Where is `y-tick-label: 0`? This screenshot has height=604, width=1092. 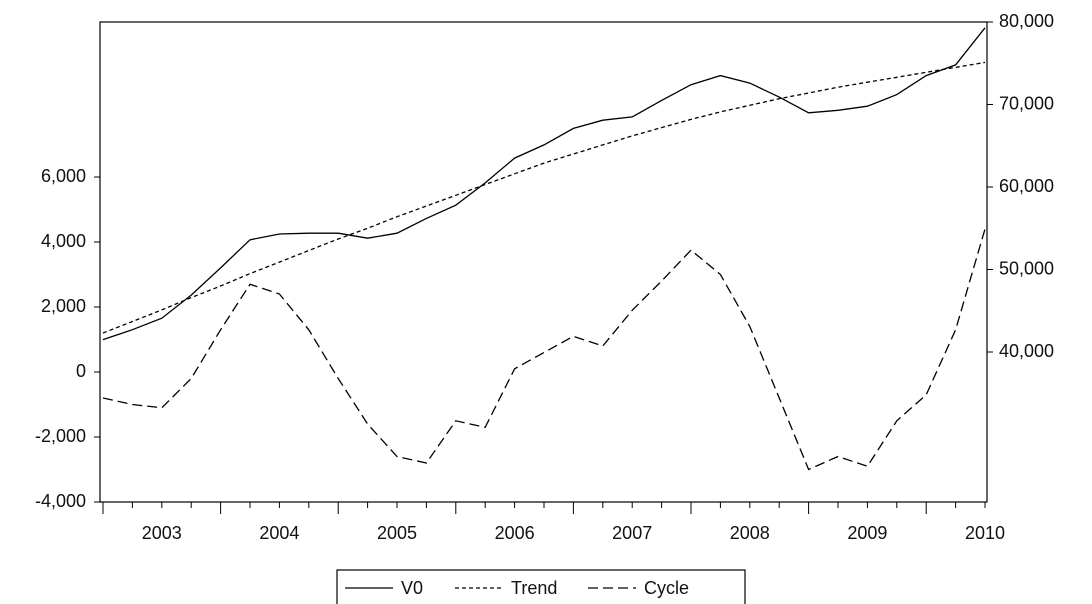
y-tick-label: 0 is located at coordinates (81, 371).